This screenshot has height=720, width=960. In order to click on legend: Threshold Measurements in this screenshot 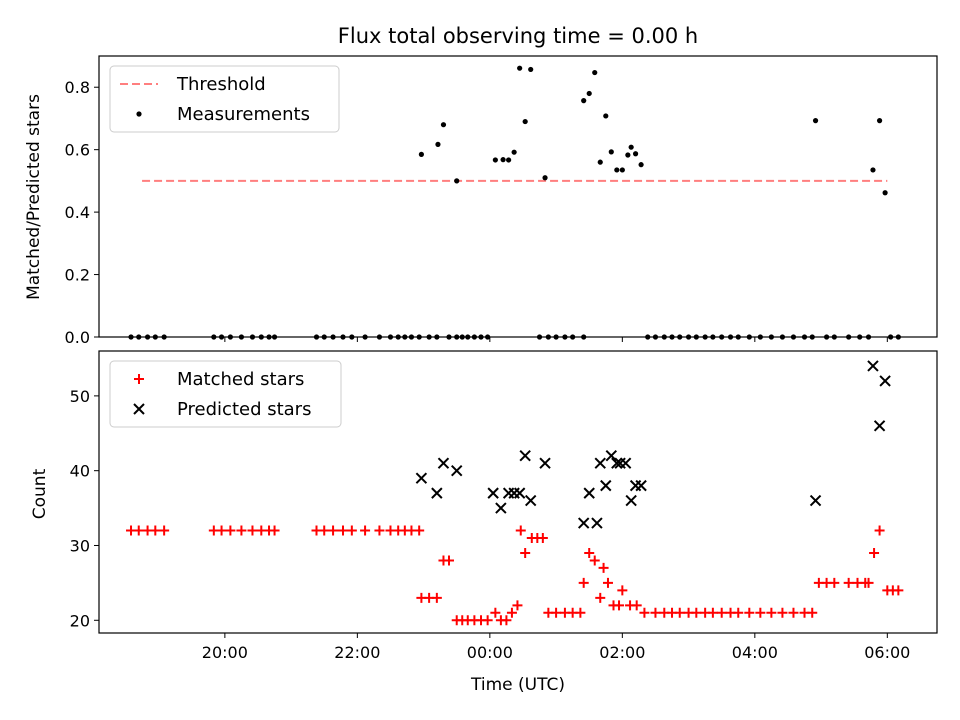, I will do `click(224, 99)`.